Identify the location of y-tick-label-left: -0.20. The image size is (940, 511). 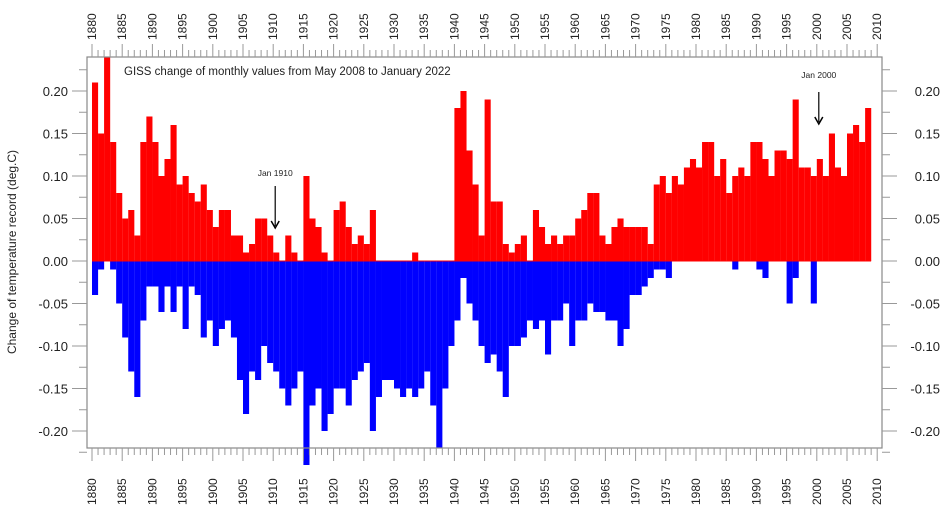
(53, 431).